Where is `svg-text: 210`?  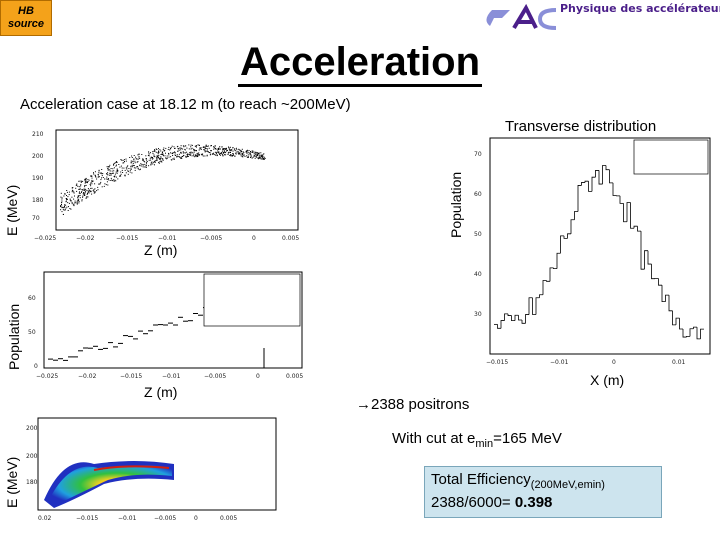
svg-text: 210 is located at coordinates (38, 134).